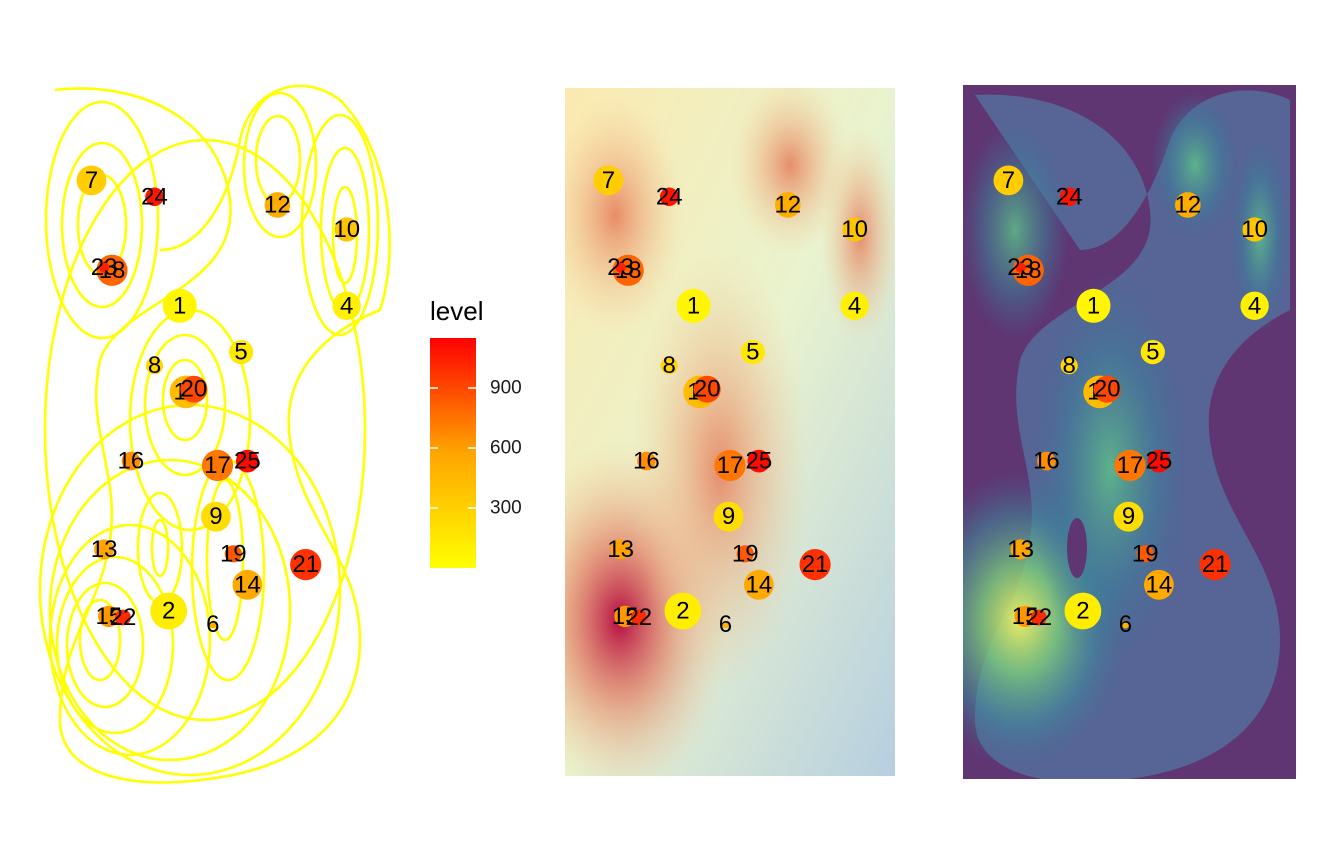 This screenshot has height=865, width=1344. Describe the element at coordinates (1020, 267) in the screenshot. I see `point-label-23: 23` at that location.